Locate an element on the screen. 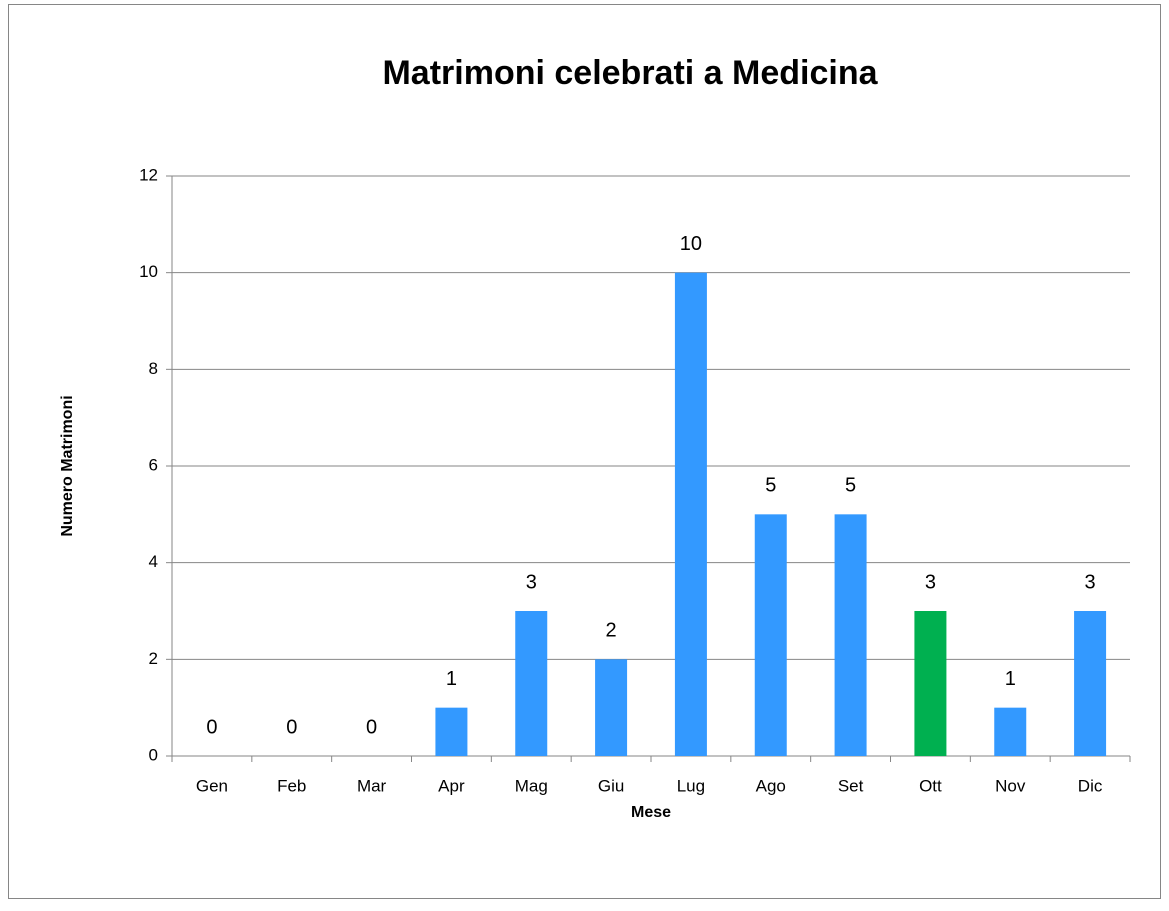 This screenshot has height=911, width=1169. y-tick-label: 2 is located at coordinates (153, 658).